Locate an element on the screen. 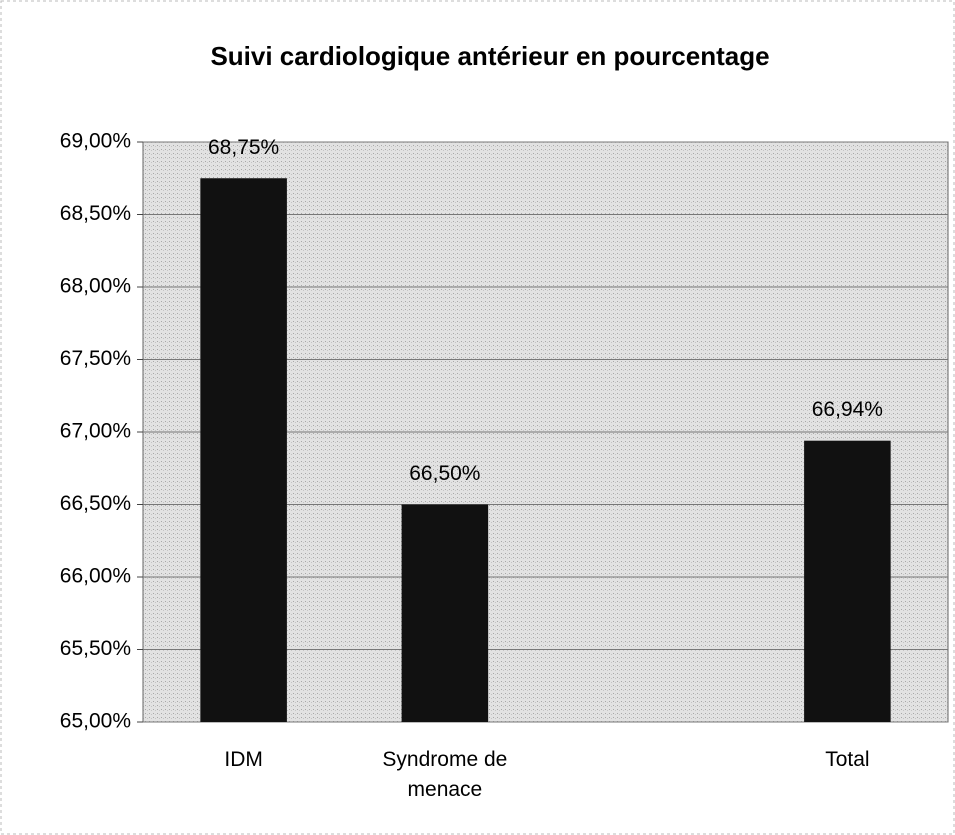  y-tick-label: 65,00% is located at coordinates (95, 721).